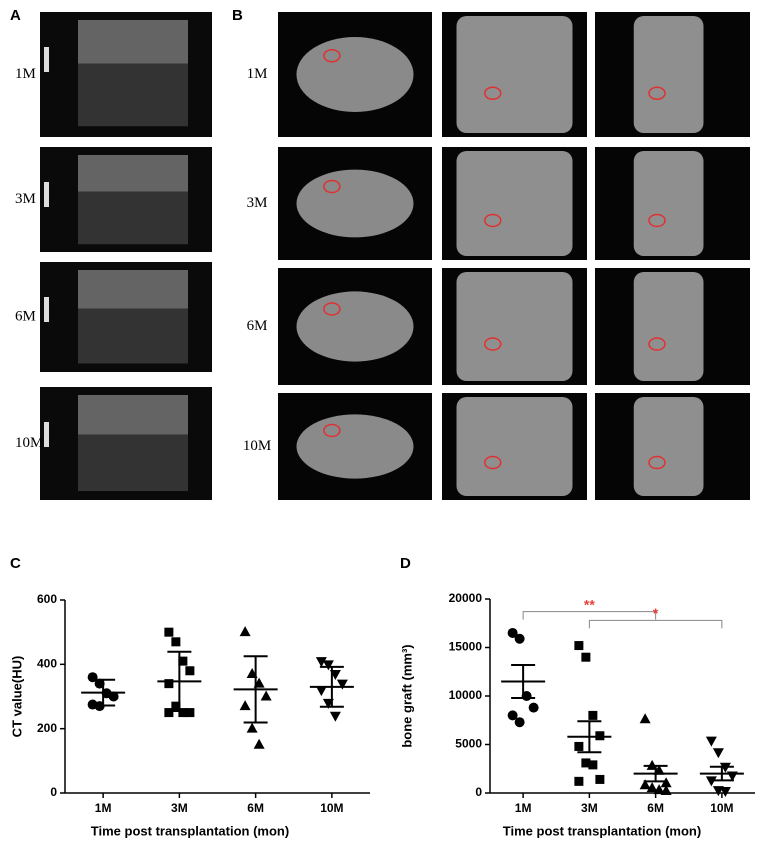 The width and height of the screenshot is (767, 849). Describe the element at coordinates (15, 563) in the screenshot. I see `panel-label: C` at that location.